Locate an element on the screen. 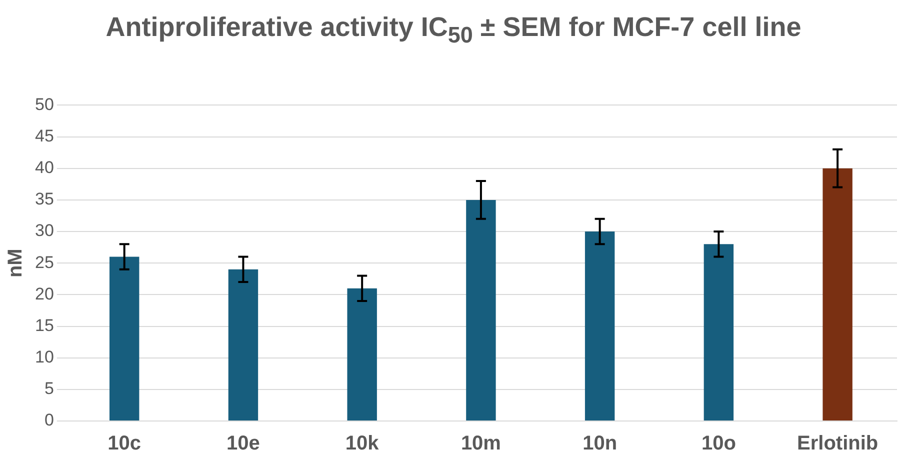  y-tick-label: 30 is located at coordinates (44, 230).